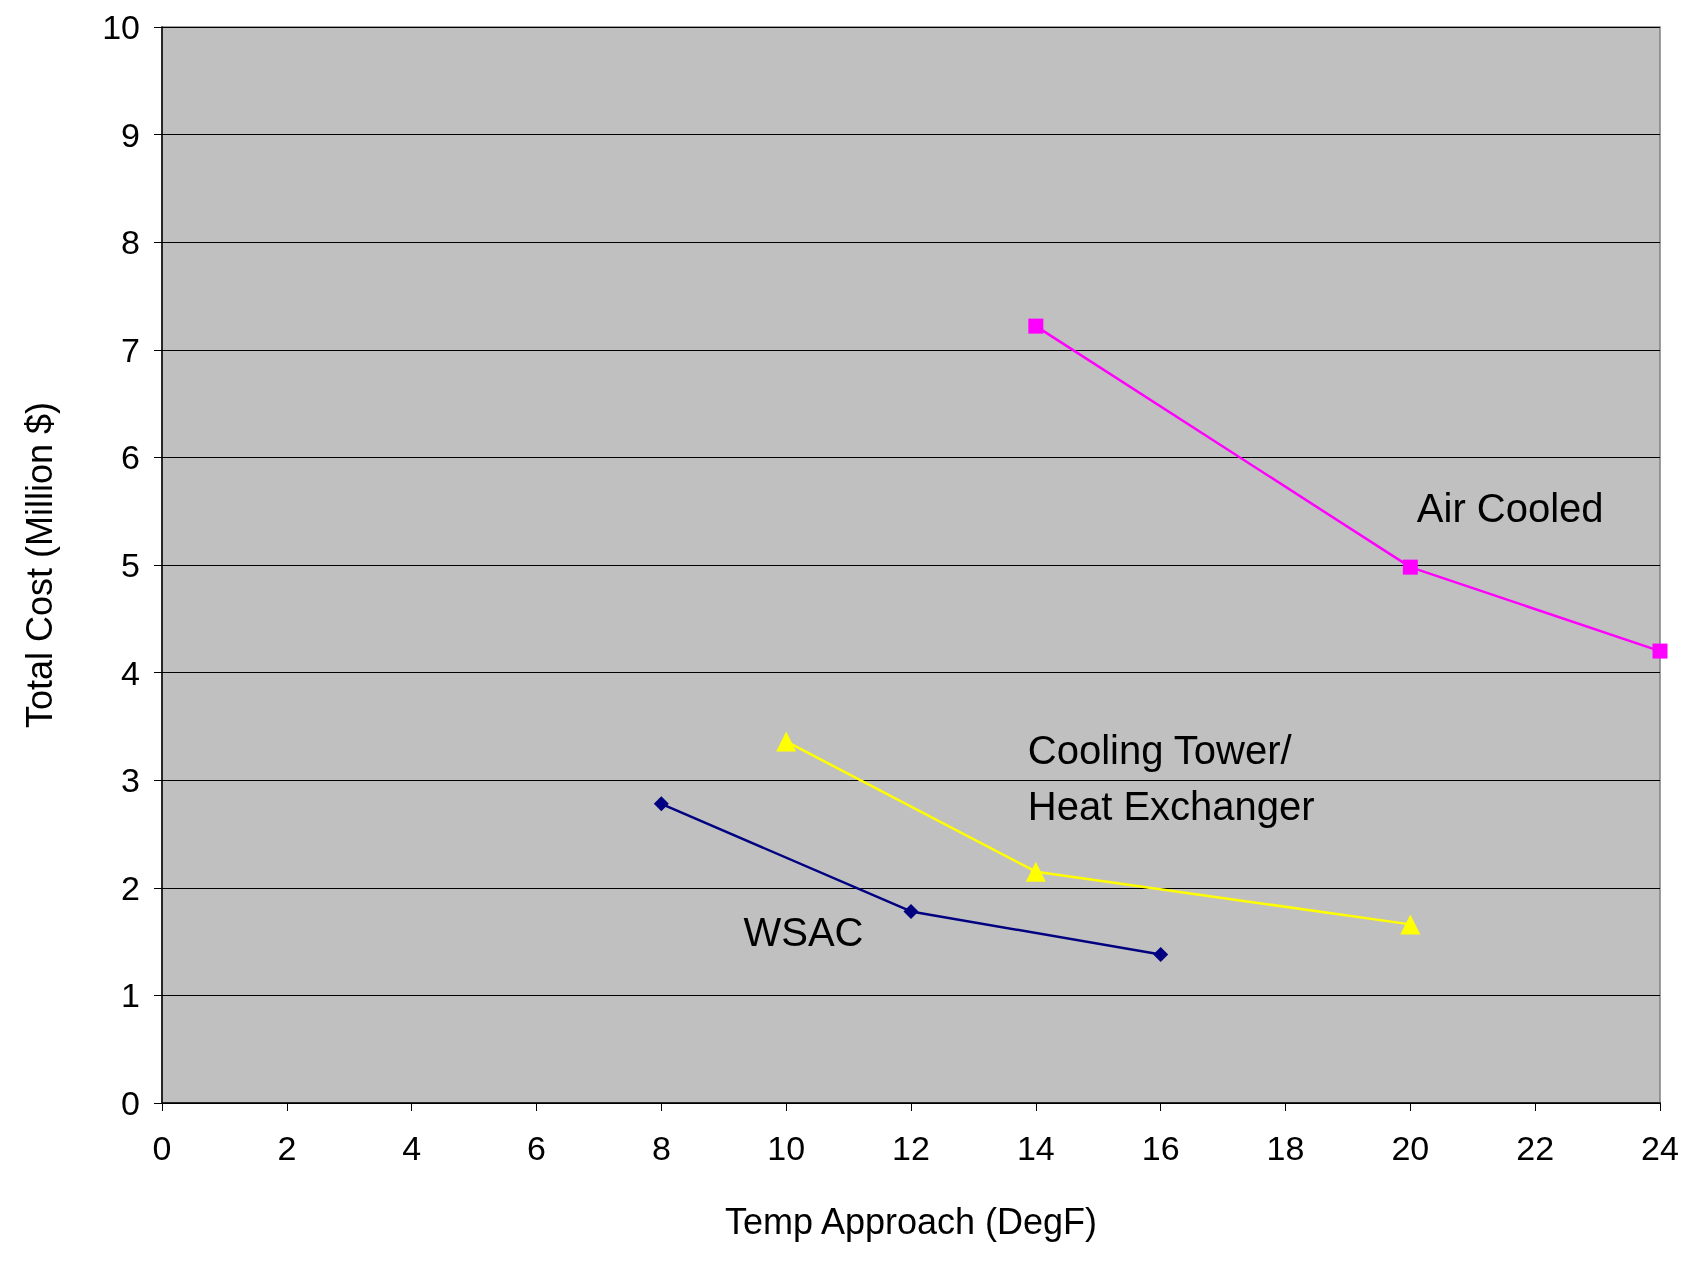  I want to click on series-label: Cooling Tower/ Heat Exchanger, so click(1171, 777).